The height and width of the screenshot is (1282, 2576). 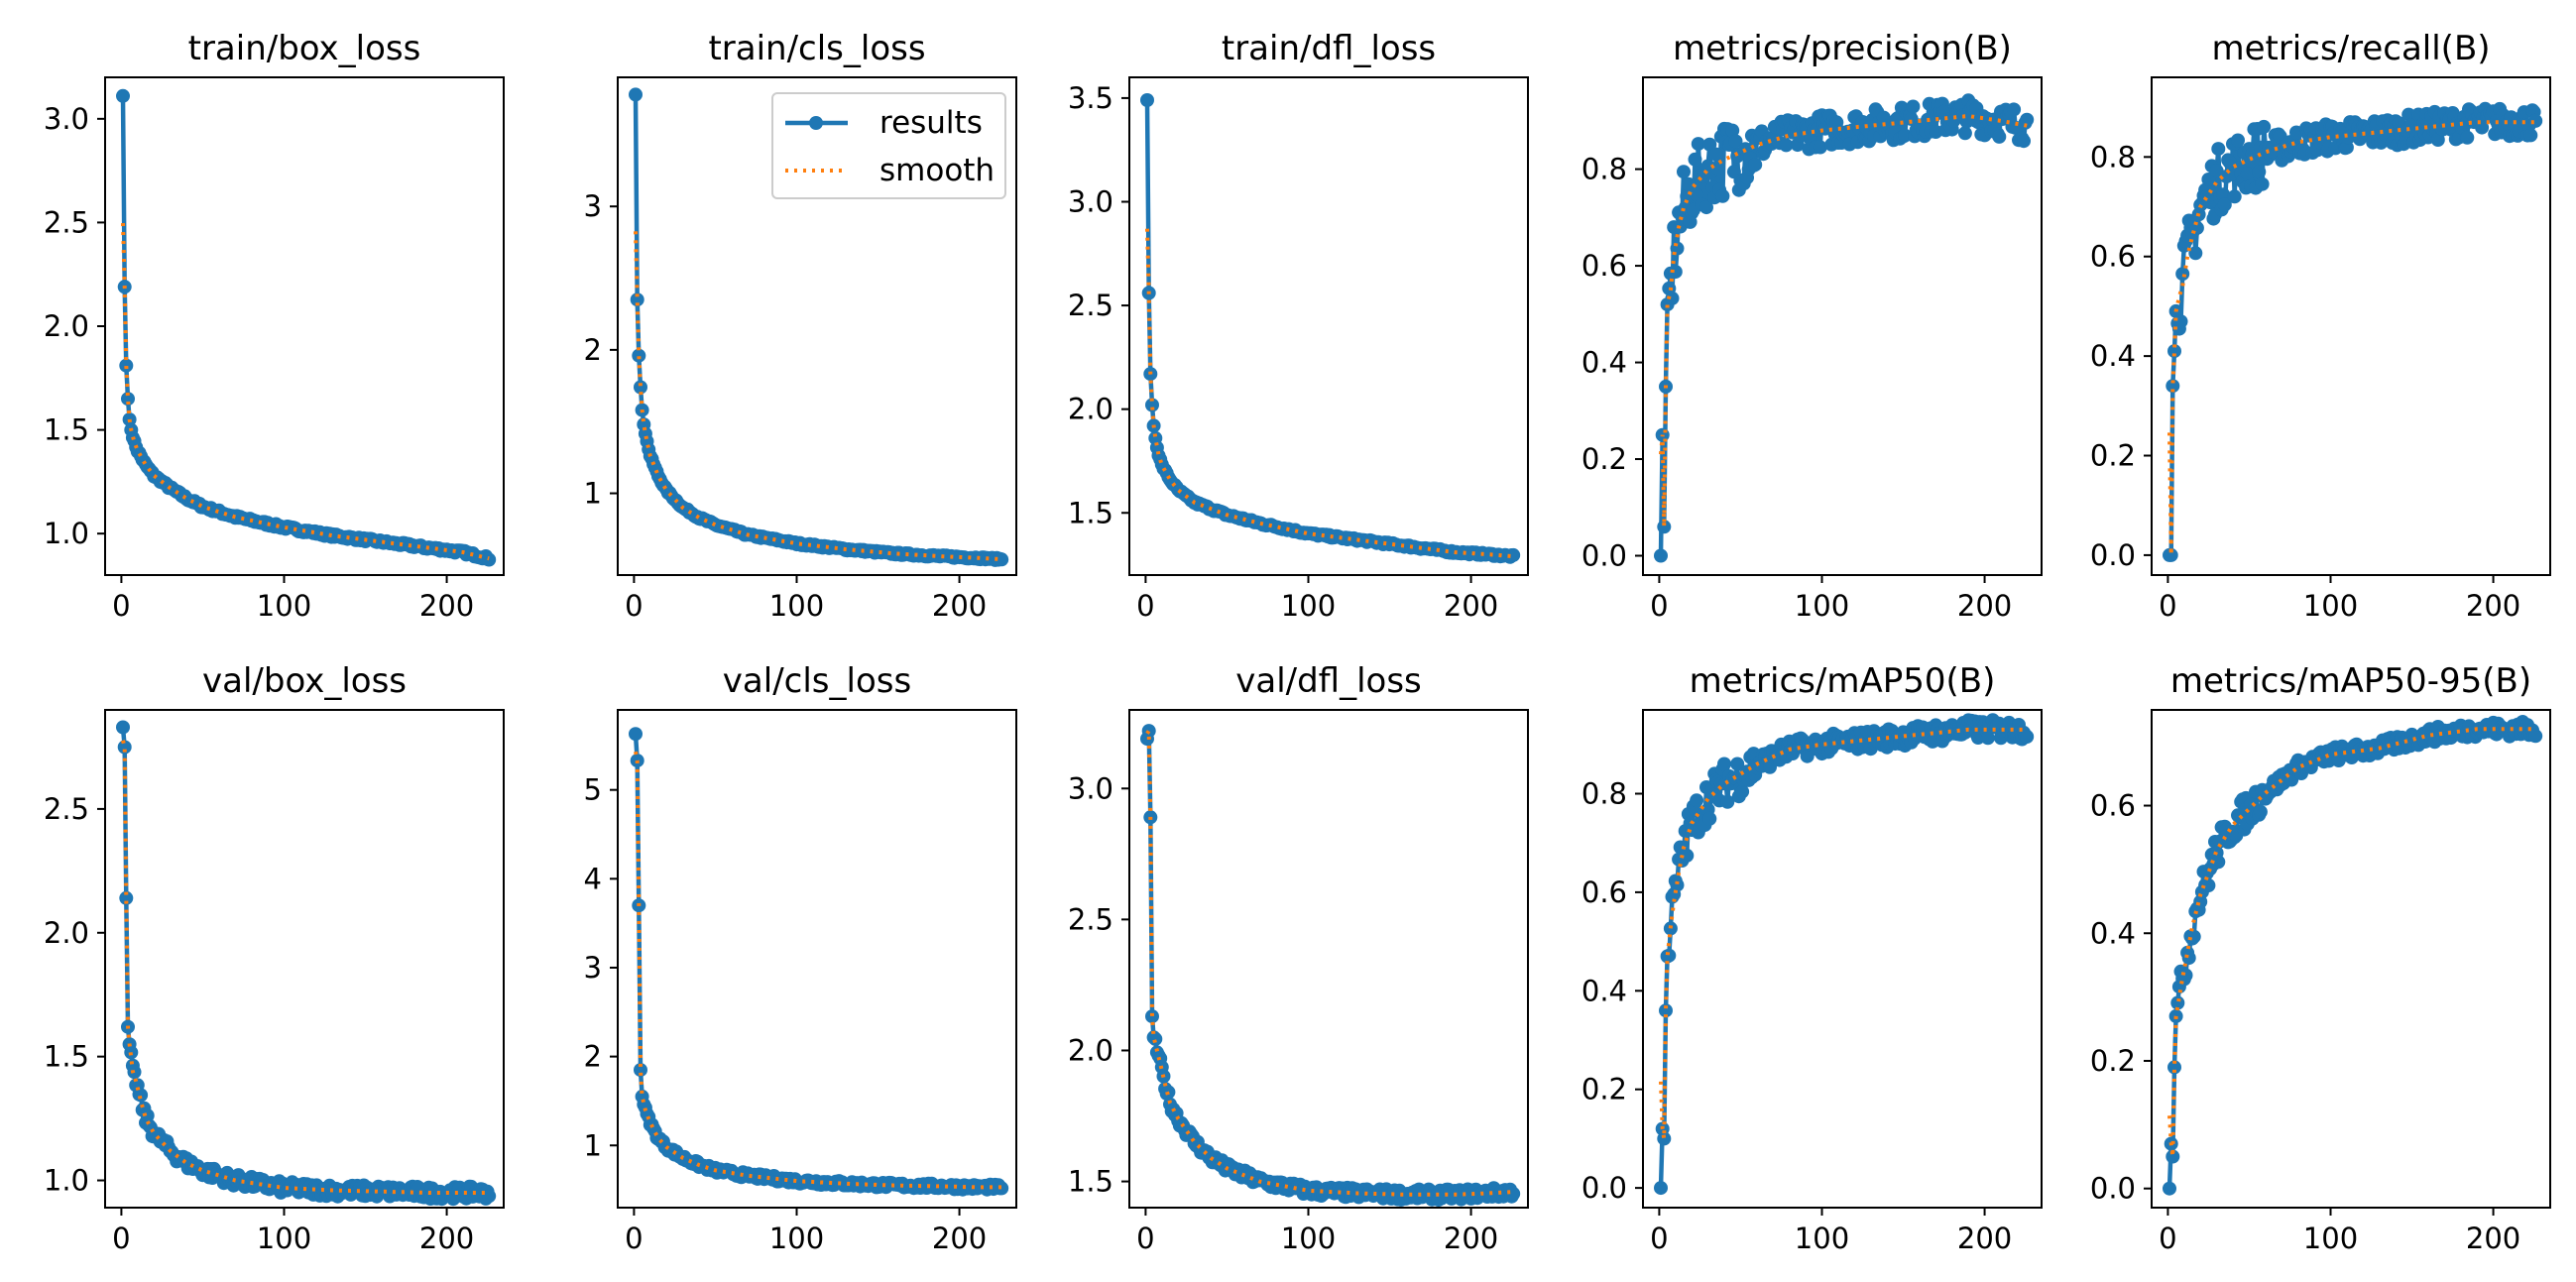 I want to click on legend-results-label: results, so click(x=931, y=123).